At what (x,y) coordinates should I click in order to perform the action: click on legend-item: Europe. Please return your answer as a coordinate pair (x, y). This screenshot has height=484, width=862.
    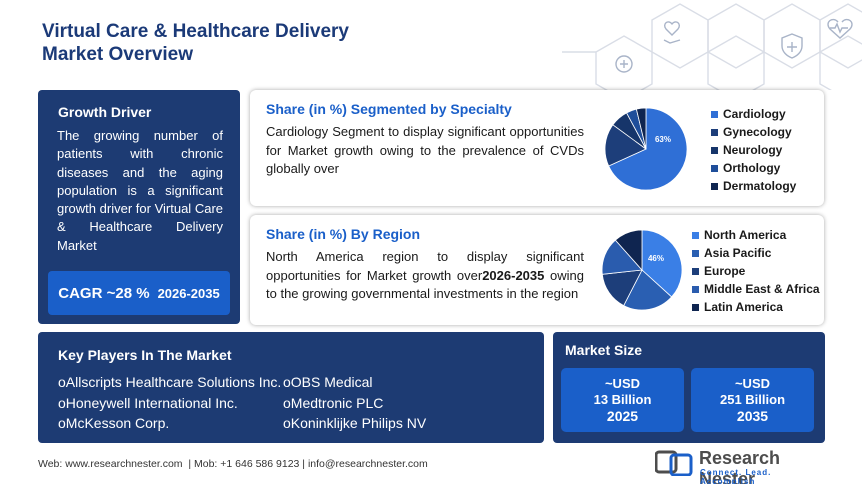
    Looking at the image, I should click on (756, 271).